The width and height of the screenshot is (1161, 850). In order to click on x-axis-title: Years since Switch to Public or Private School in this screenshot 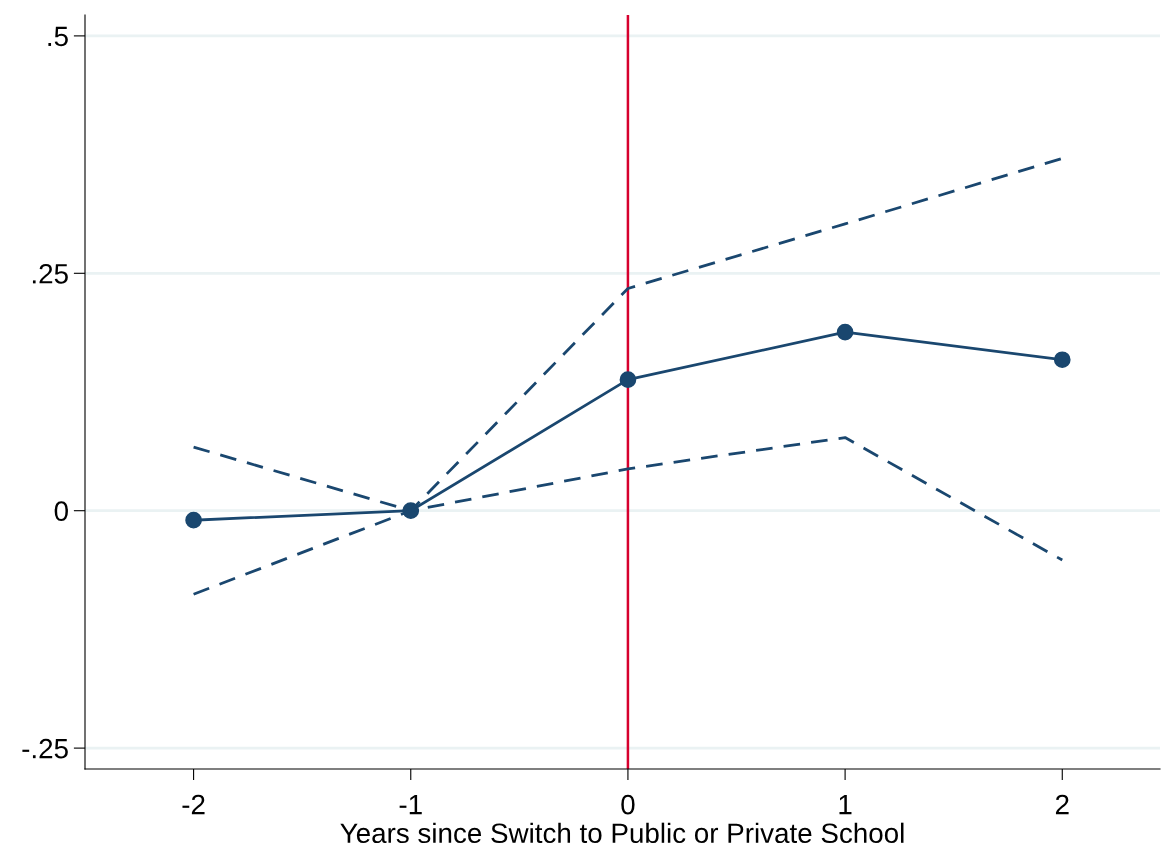, I will do `click(622, 833)`.